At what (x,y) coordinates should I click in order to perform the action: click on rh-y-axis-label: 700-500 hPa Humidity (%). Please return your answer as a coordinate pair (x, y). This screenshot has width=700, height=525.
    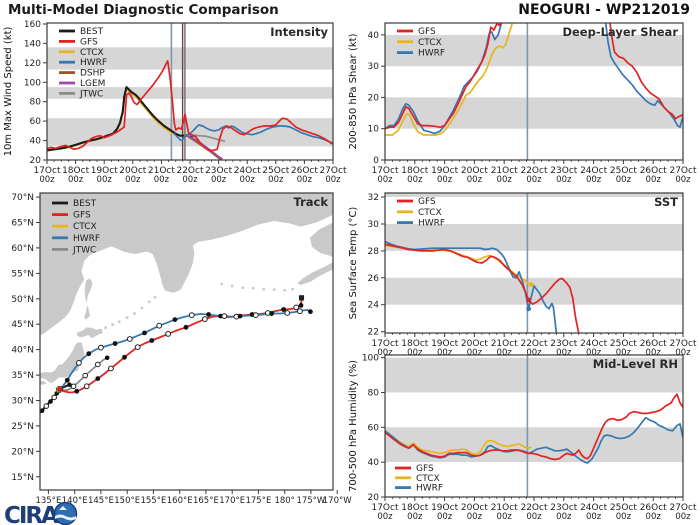
    Looking at the image, I should click on (353, 426).